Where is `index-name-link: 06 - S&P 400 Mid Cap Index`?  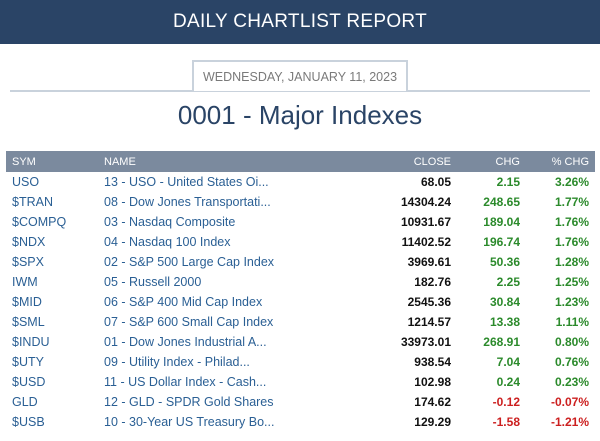
index-name-link: 06 - S&P 400 Mid Cap Index is located at coordinates (183, 302).